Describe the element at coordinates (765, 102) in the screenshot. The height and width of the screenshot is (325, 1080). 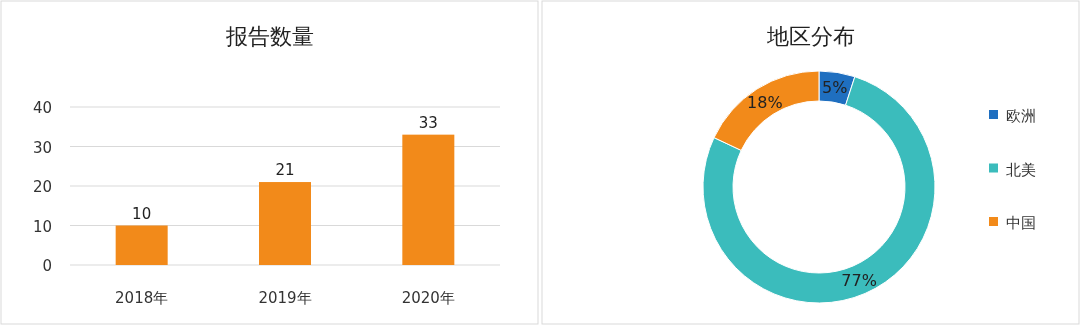
I see `data-label: 18%` at that location.